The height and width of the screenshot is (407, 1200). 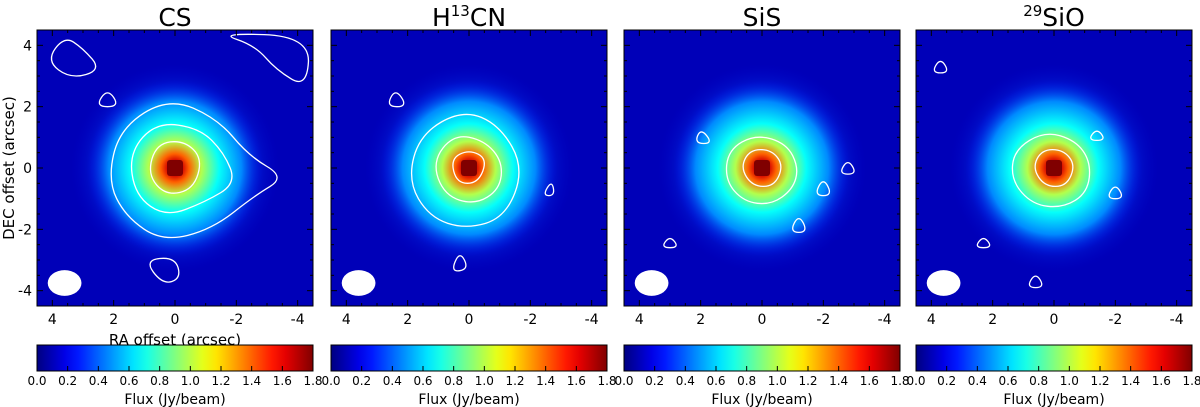 I want to click on y-axis-label: DEC offset (arcsec), so click(x=9, y=168).